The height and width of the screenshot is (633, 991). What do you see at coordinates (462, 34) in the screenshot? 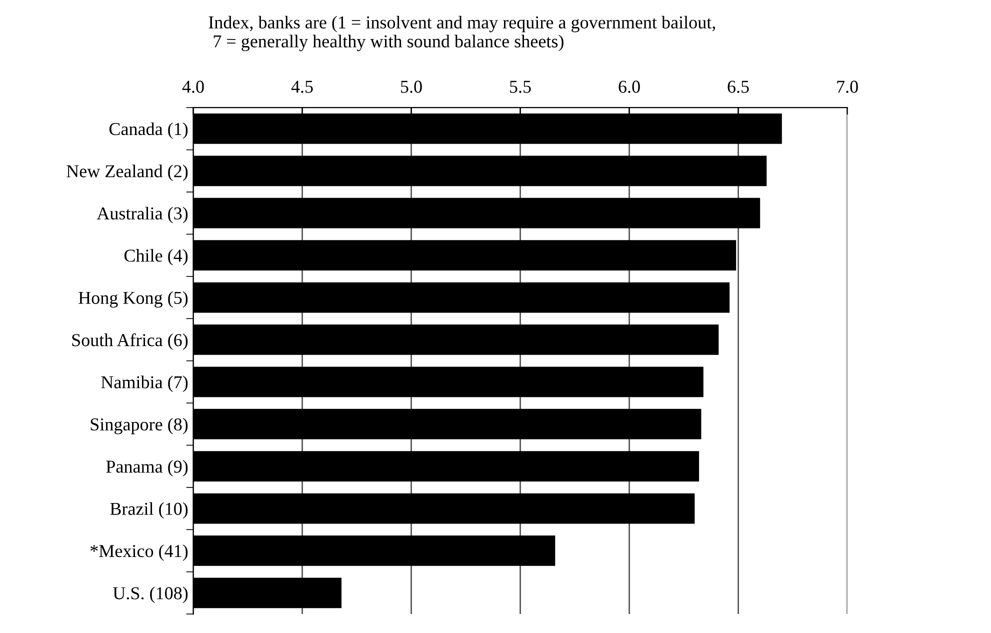
I see `chart-title: Index, banks are (1 = insolvent and may require a government bailout, 7 = generally healthy with sound balance sheets)` at bounding box center [462, 34].